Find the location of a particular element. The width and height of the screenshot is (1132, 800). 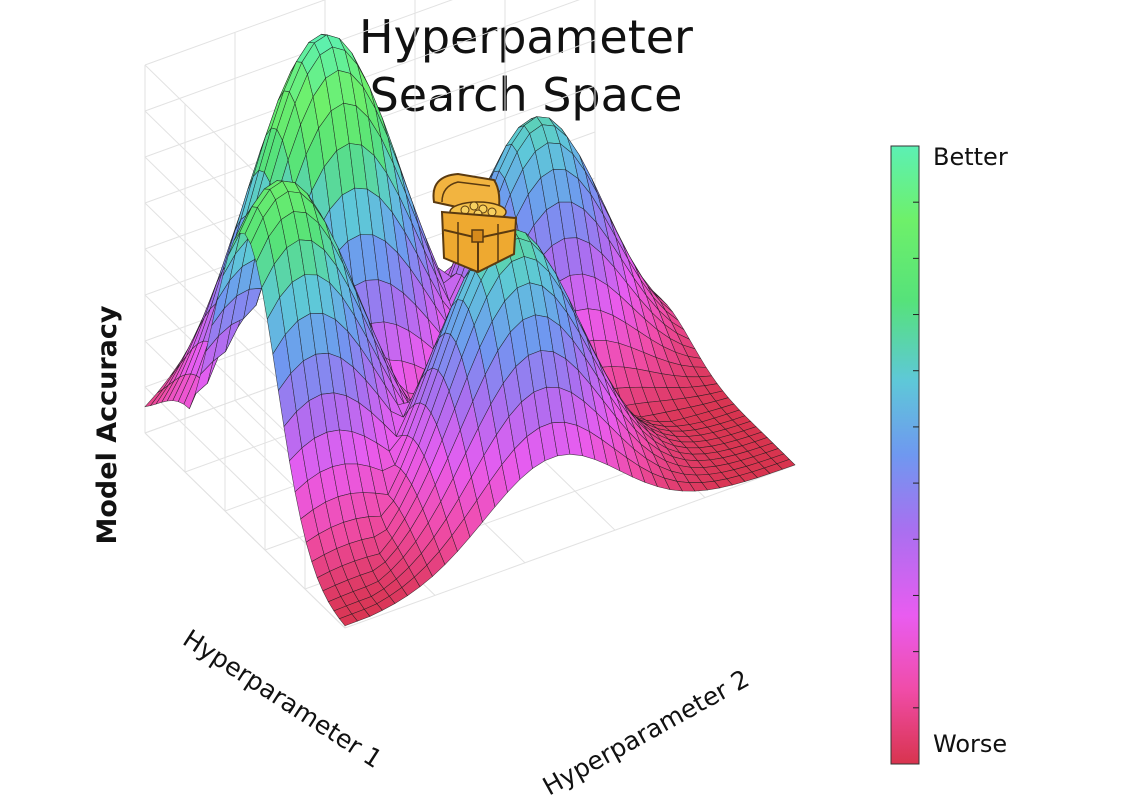

colorbar-label-better: Better is located at coordinates (970, 157).